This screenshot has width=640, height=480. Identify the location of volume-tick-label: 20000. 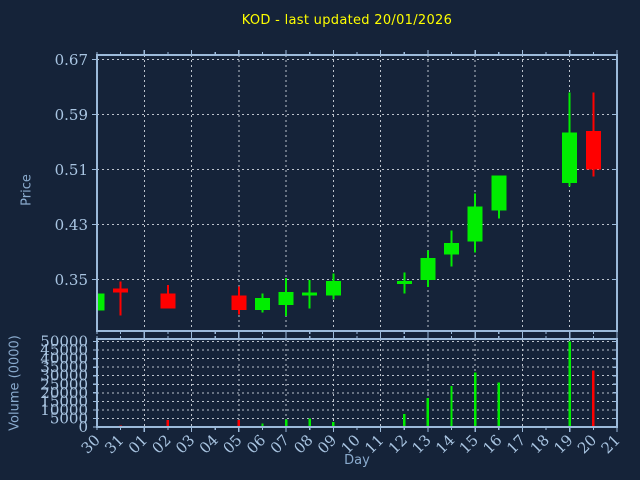
(64, 393).